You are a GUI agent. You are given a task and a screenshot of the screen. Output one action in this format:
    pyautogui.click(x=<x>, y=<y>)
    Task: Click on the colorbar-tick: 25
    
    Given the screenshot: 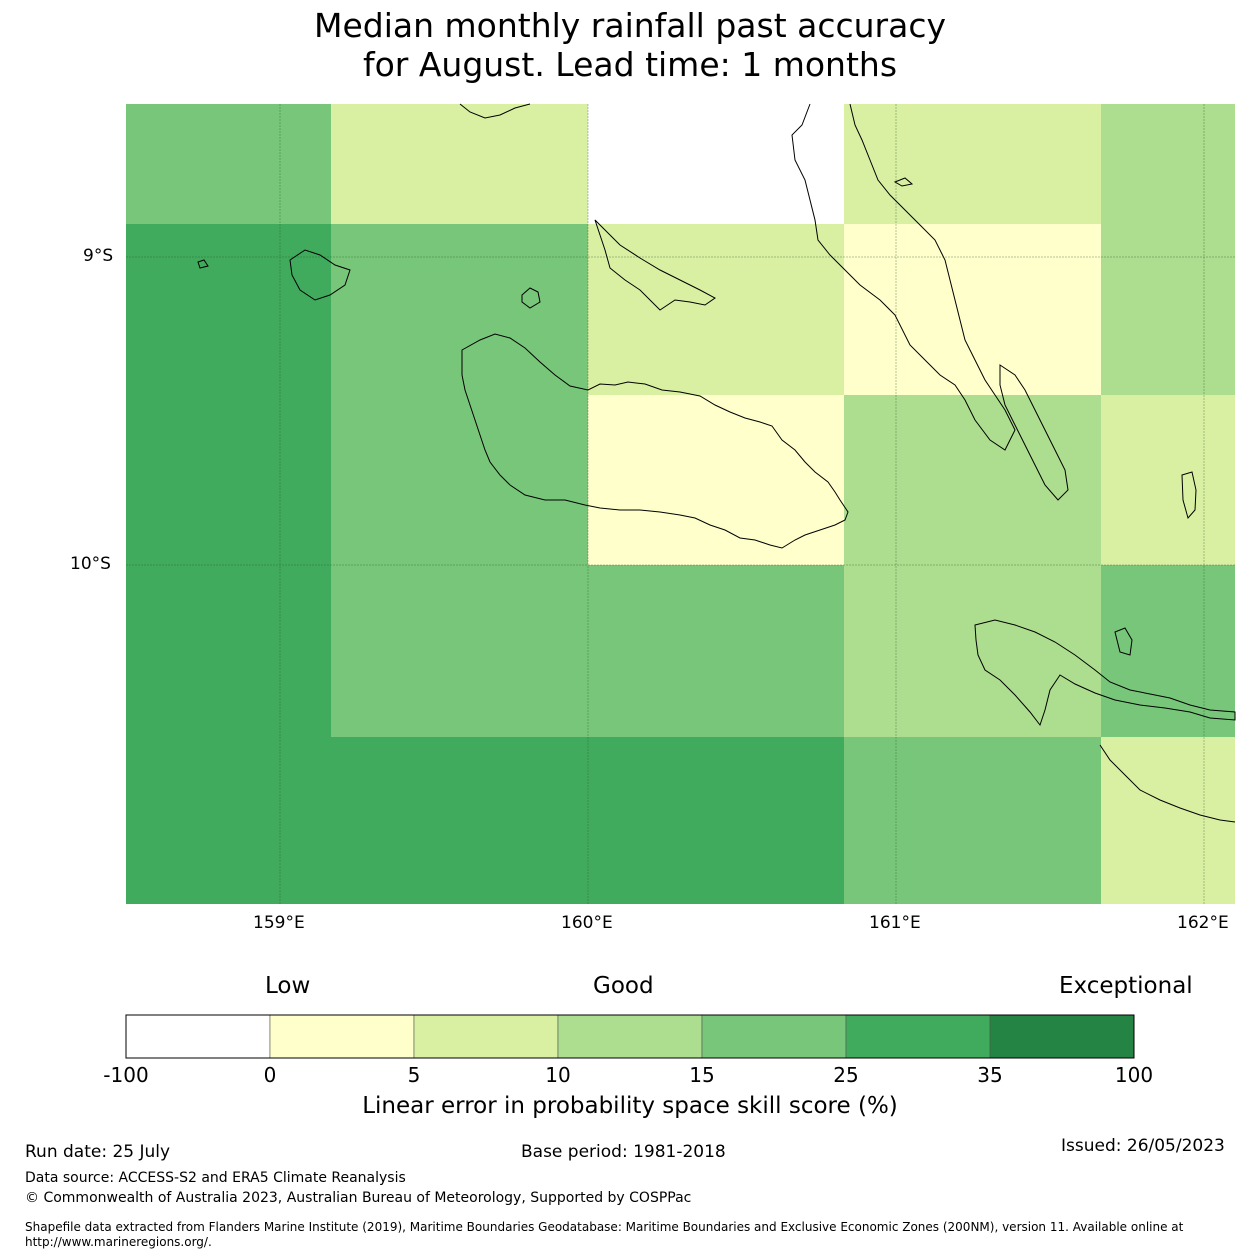 What is the action you would take?
    pyautogui.click(x=846, y=1075)
    